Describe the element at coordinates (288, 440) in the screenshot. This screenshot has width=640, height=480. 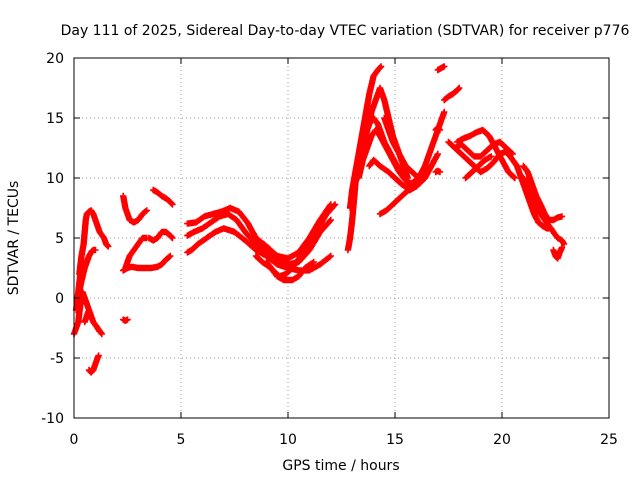
I see `x-tick-label: 10` at that location.